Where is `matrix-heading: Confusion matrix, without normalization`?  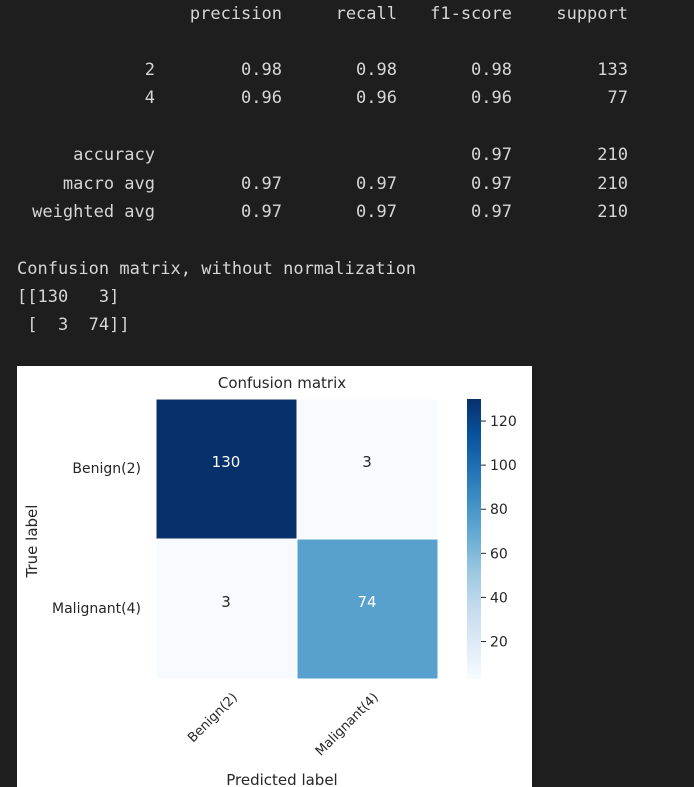
matrix-heading: Confusion matrix, without normalization is located at coordinates (217, 269).